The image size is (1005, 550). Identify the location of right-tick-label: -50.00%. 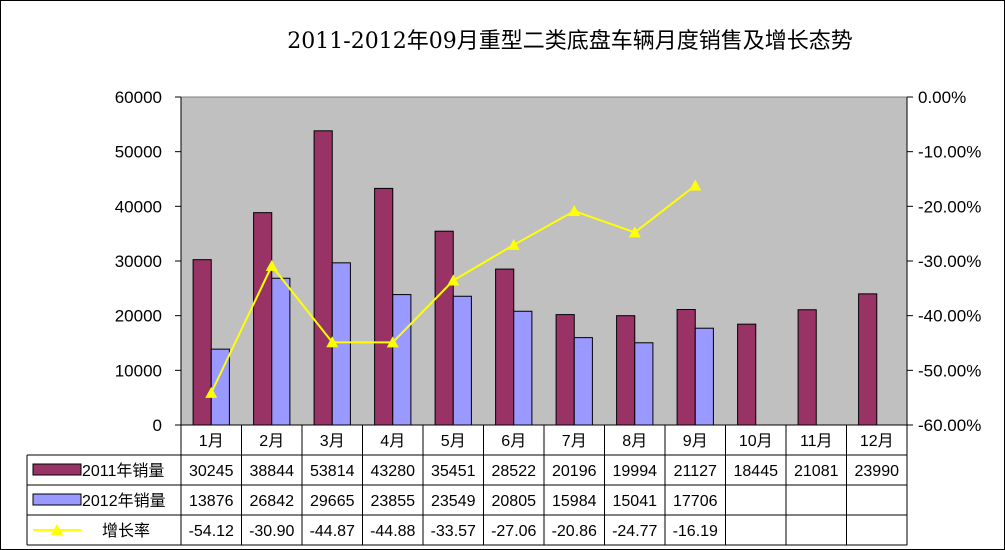
(949, 370).